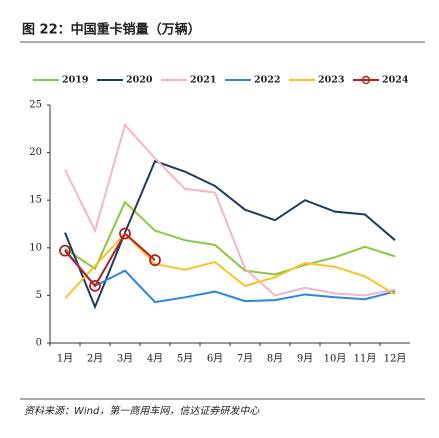 Image resolution: width=439 pixels, height=438 pixels. What do you see at coordinates (65, 359) in the screenshot?
I see `x-tick-label: 1月` at bounding box center [65, 359].